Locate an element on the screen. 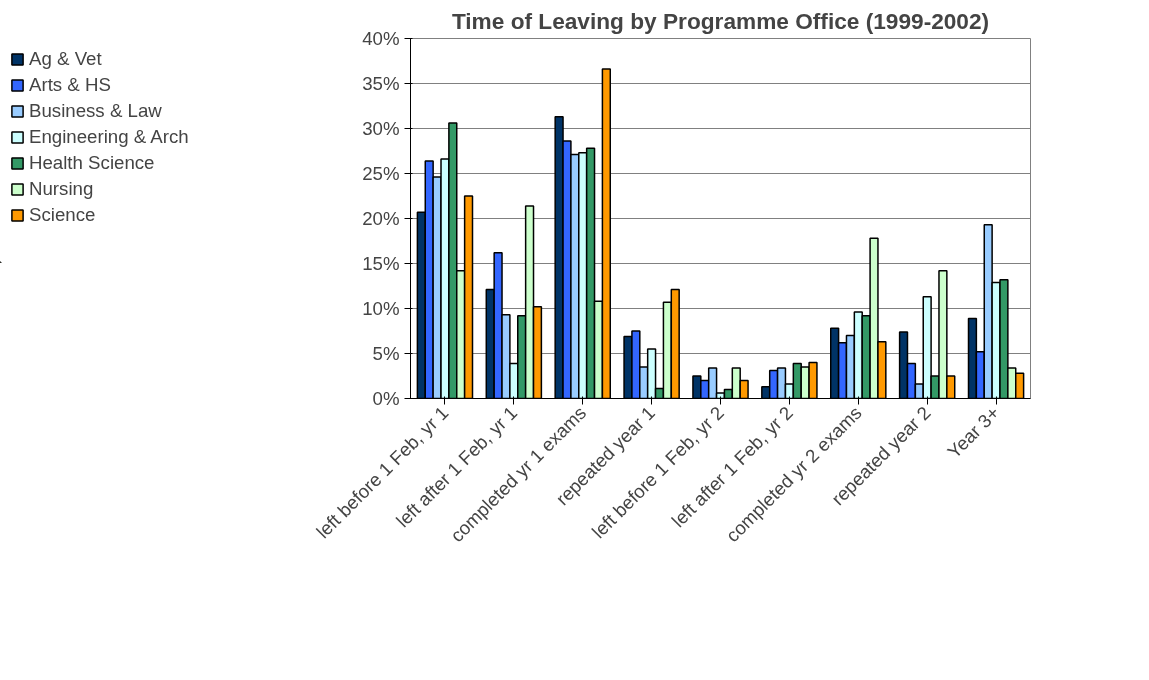 The image size is (1149, 680). y-tick-label: 10% is located at coordinates (381, 308).